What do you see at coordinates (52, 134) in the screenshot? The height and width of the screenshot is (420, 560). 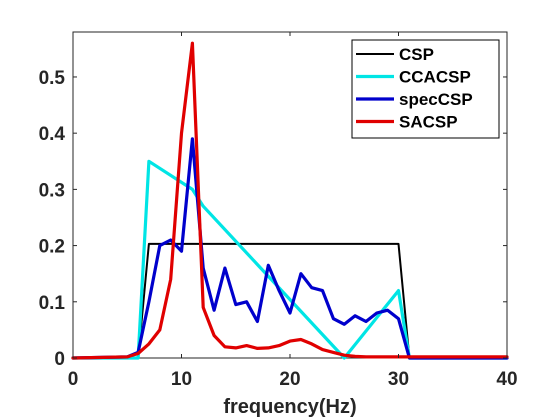 I see `y-tick-label: 0.4` at bounding box center [52, 134].